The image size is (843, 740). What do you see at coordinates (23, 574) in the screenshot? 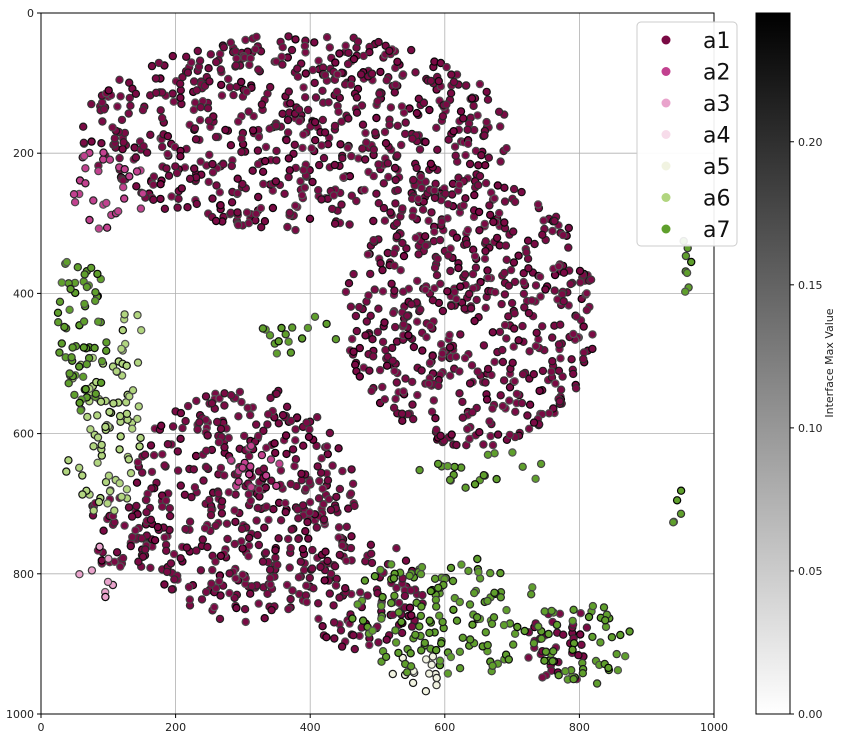
I see `y-tick-label: 800` at bounding box center [23, 574].